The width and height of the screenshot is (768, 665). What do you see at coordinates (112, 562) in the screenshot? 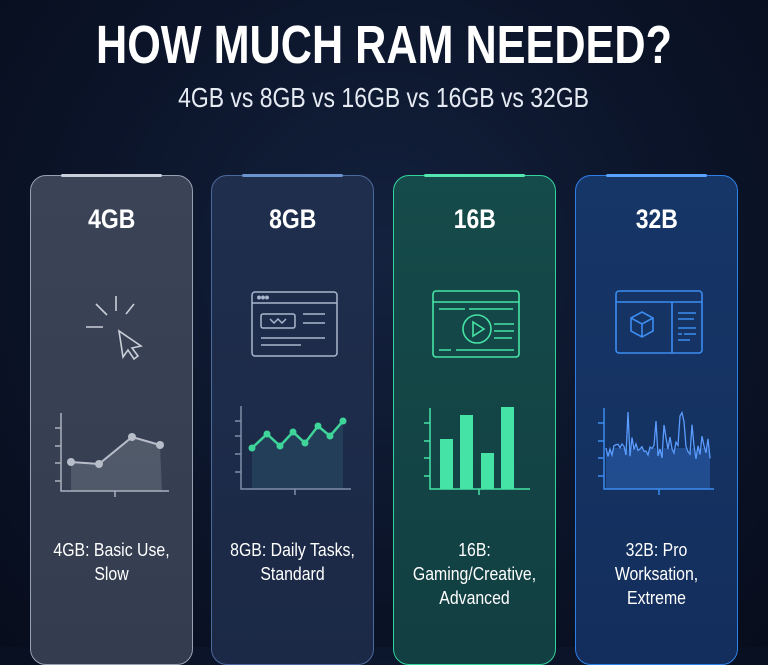
I see `card-description: 4GB: Basic Use, Slow` at bounding box center [112, 562].